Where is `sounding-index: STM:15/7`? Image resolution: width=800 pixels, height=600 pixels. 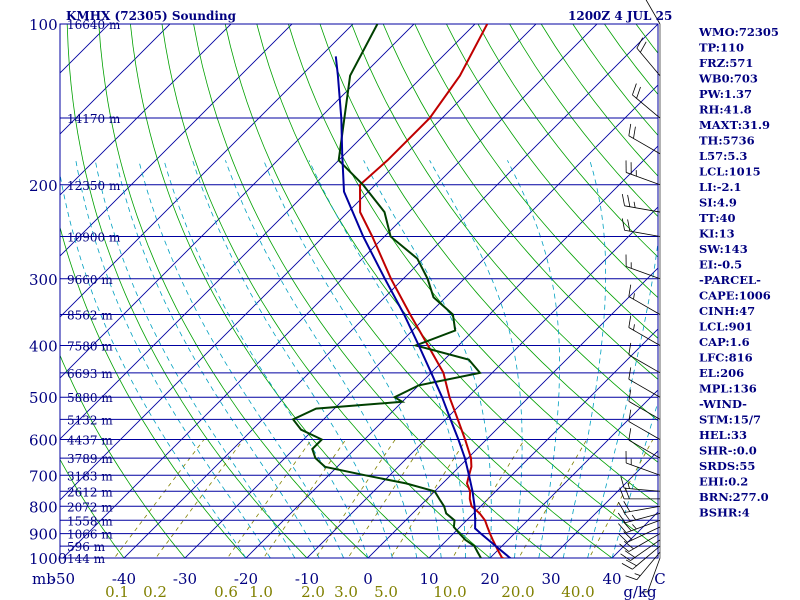
sounding-index: STM:15/7 is located at coordinates (730, 420).